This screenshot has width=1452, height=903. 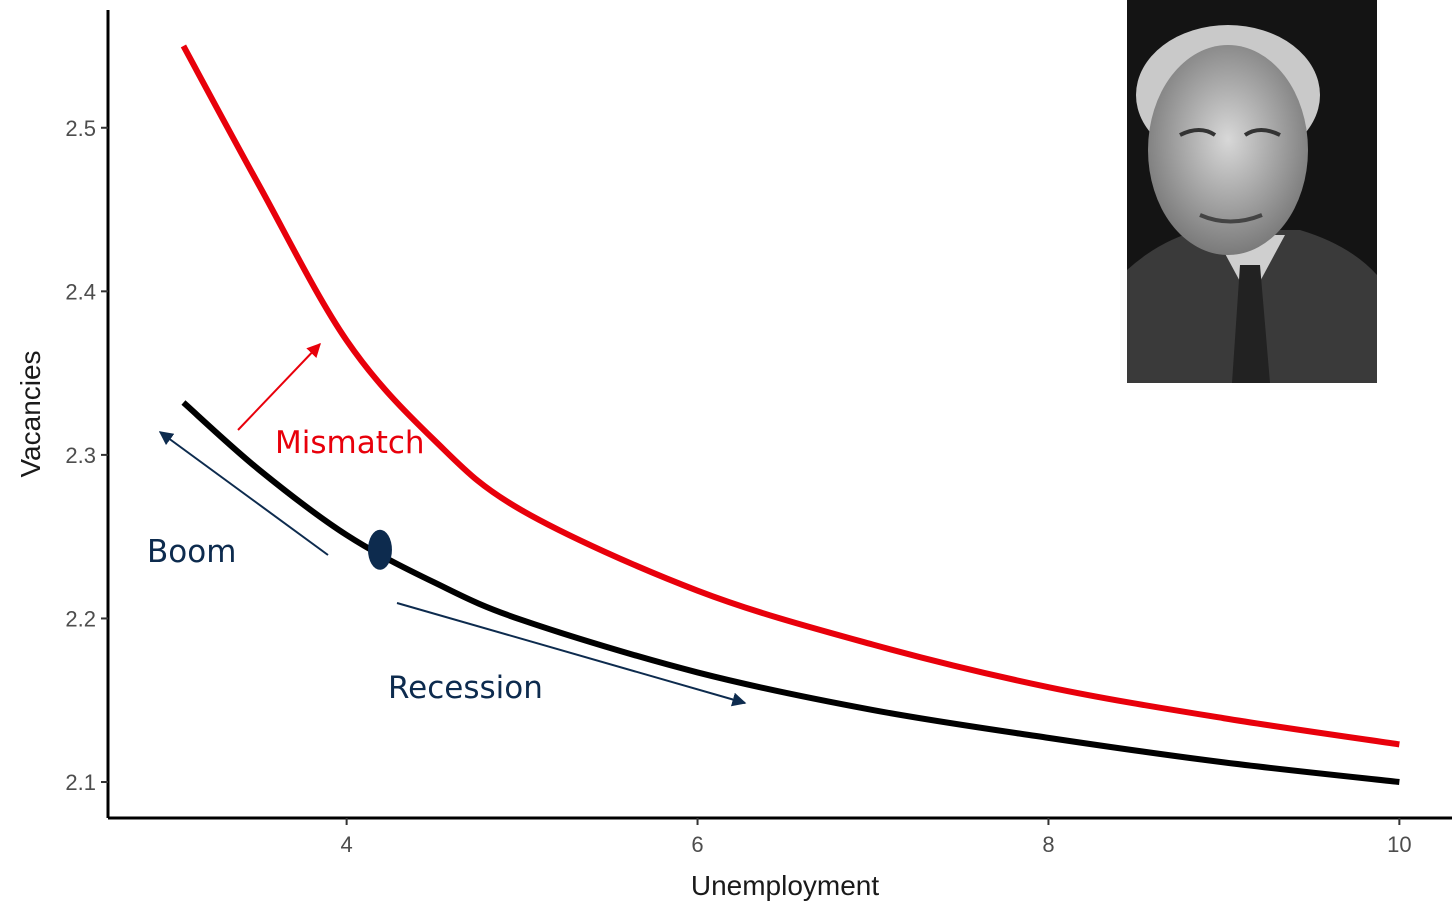 What do you see at coordinates (1399, 844) in the screenshot?
I see `x-tick-label: 10` at bounding box center [1399, 844].